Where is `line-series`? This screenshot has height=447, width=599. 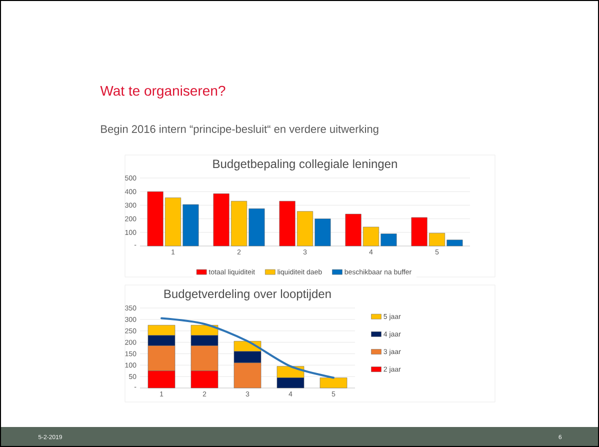 line-series is located at coordinates (247, 348).